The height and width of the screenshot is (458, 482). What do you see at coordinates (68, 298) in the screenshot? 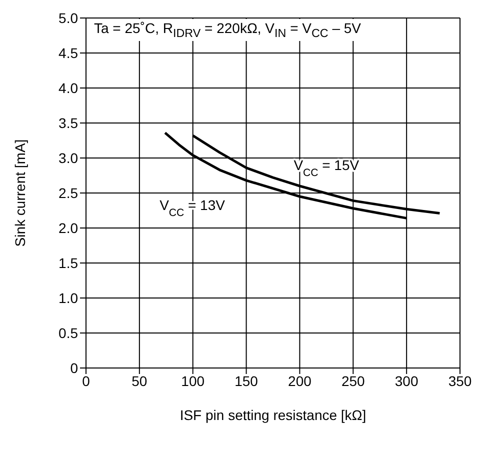
I see `y-tick-label: 1.0` at bounding box center [68, 298].